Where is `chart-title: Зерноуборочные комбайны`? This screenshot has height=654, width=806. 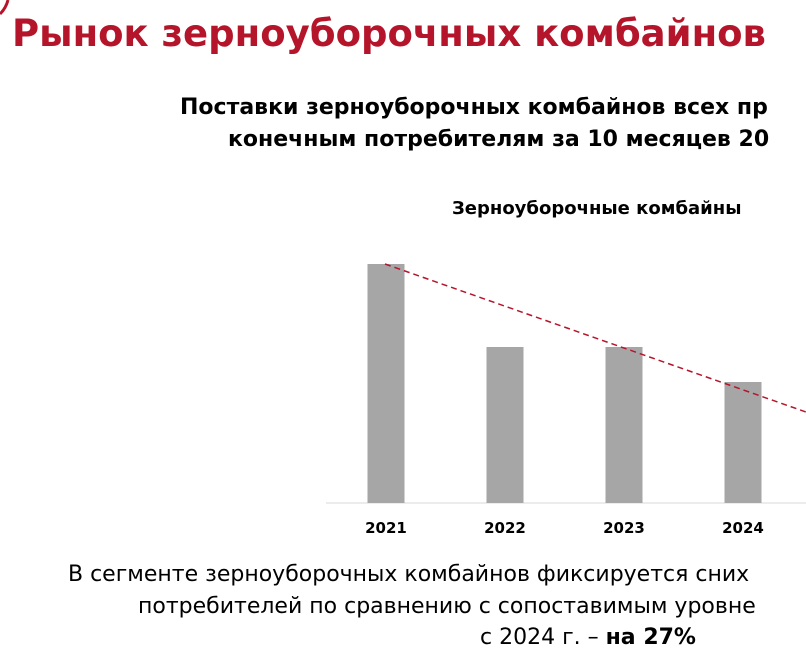
chart-title: Зерноуборочные комбайны is located at coordinates (597, 208).